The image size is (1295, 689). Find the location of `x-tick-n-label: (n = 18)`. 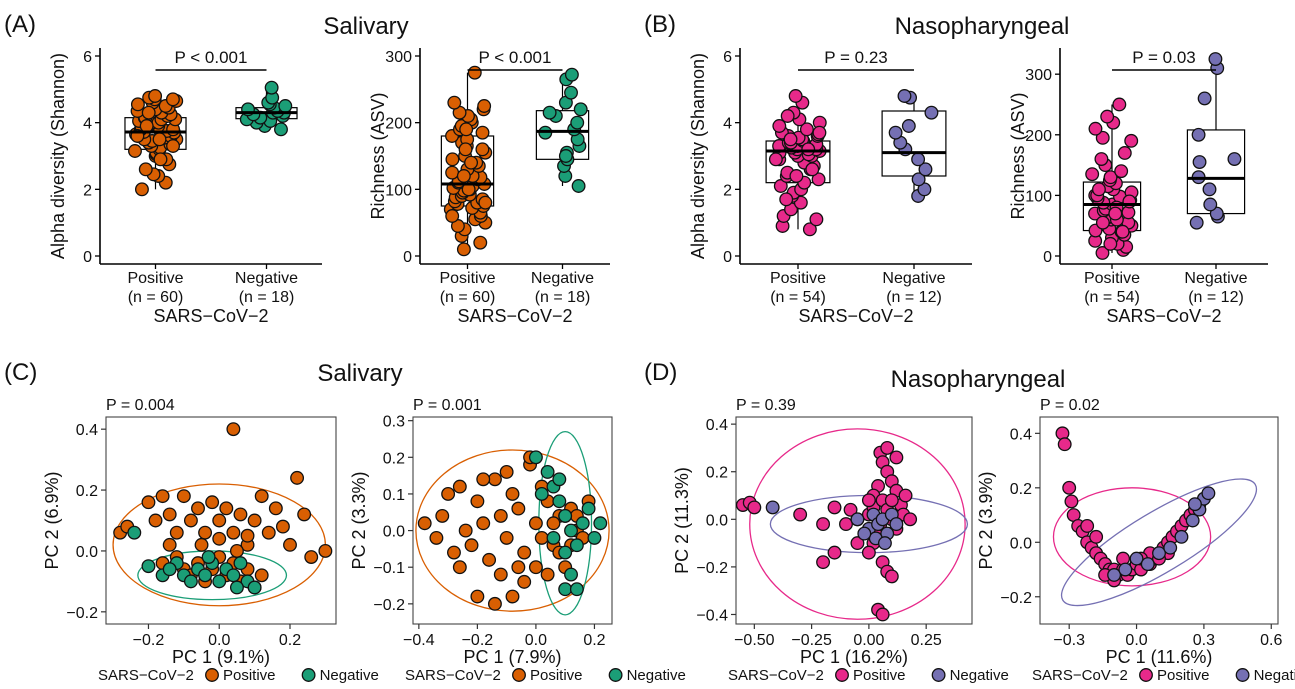

x-tick-n-label: (n = 18) is located at coordinates (267, 297).